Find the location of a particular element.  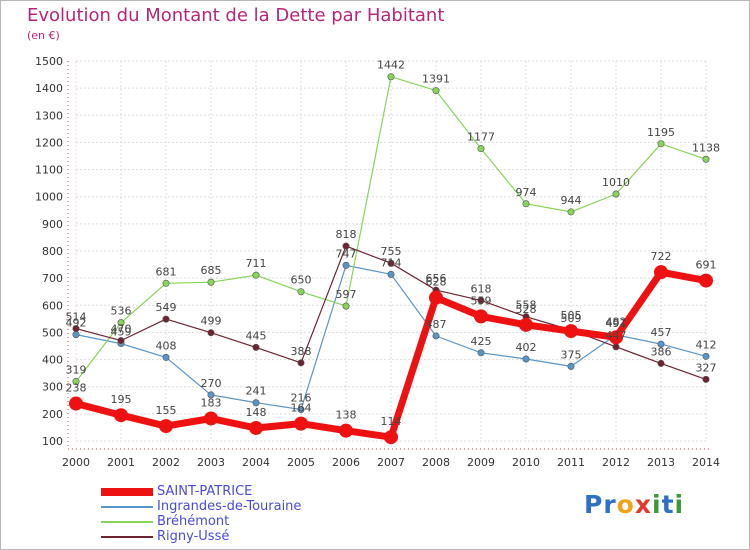

data-label-rigny-usse: 445 is located at coordinates (256, 335).